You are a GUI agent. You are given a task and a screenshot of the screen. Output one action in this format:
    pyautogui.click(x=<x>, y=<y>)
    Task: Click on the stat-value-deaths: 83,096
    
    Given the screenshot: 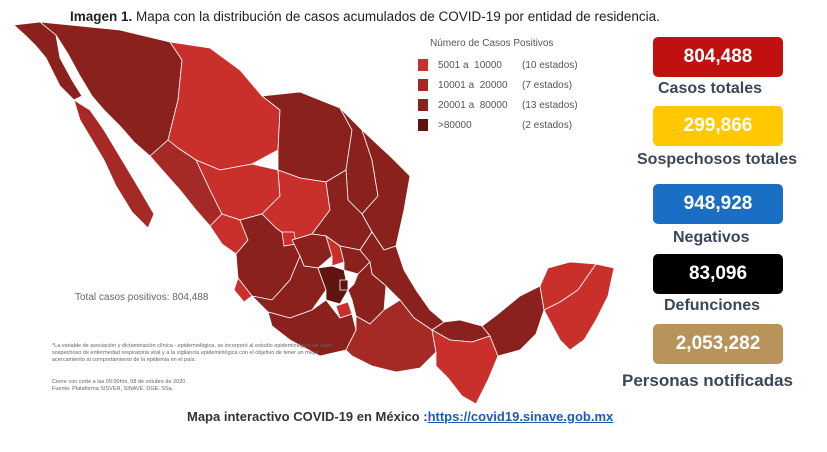 What is the action you would take?
    pyautogui.click(x=718, y=273)
    